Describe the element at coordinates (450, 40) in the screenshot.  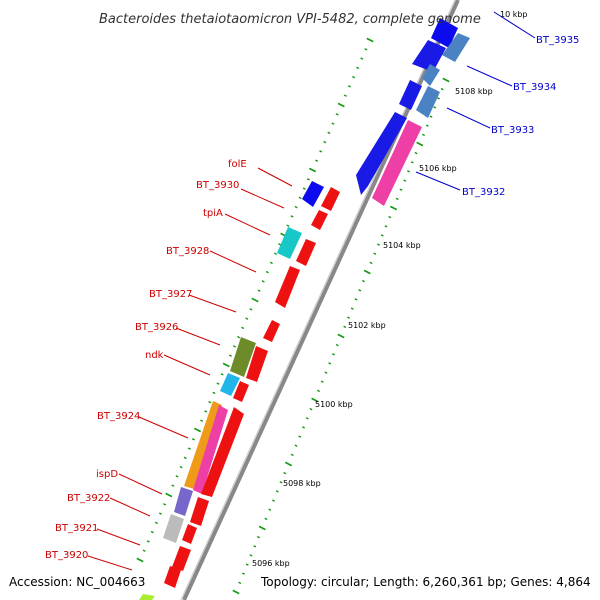
I see `gene-bt3935-block` at that location.